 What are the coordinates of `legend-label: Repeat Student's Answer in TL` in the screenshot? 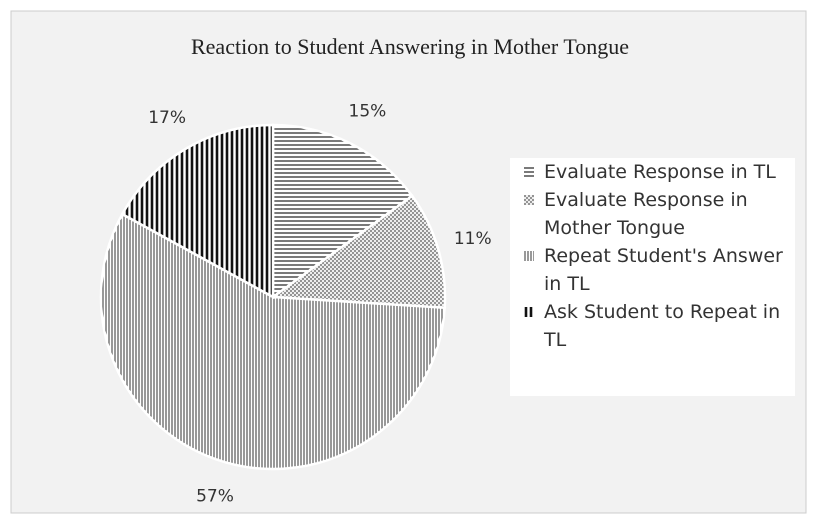 It's located at (663, 270).